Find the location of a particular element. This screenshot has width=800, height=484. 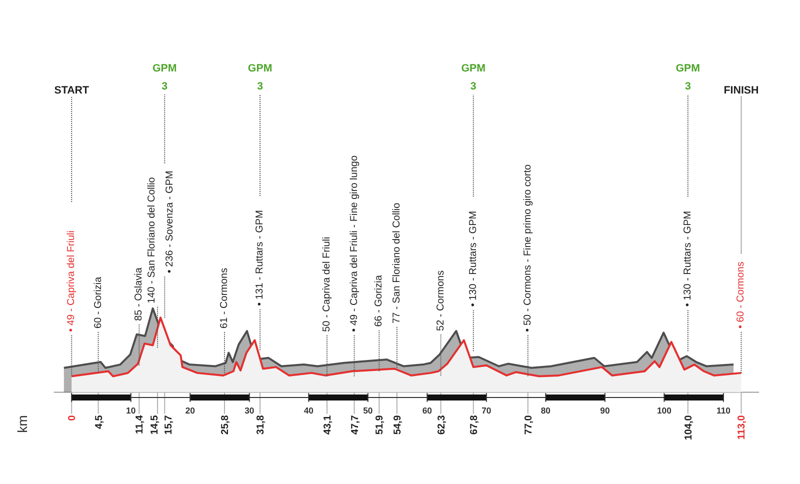

annotation: 52 - Cormons is located at coordinates (440, 300).